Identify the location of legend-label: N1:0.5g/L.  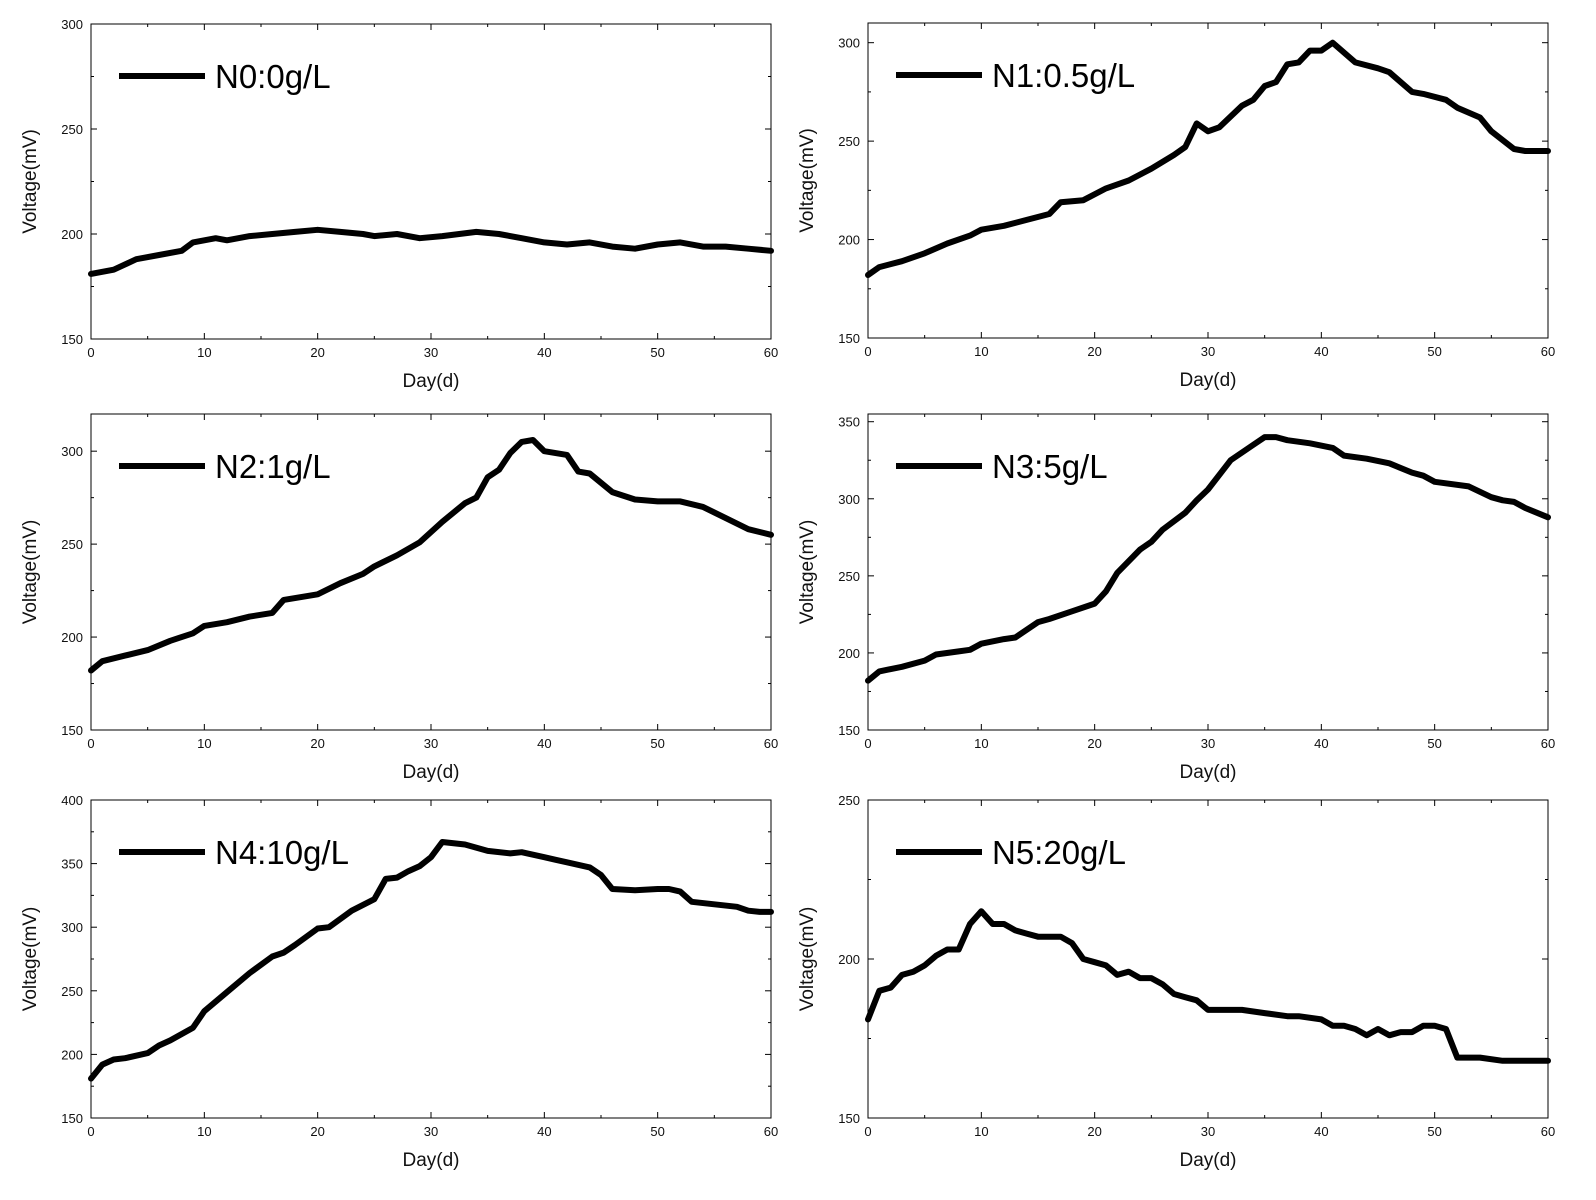
(1063, 75).